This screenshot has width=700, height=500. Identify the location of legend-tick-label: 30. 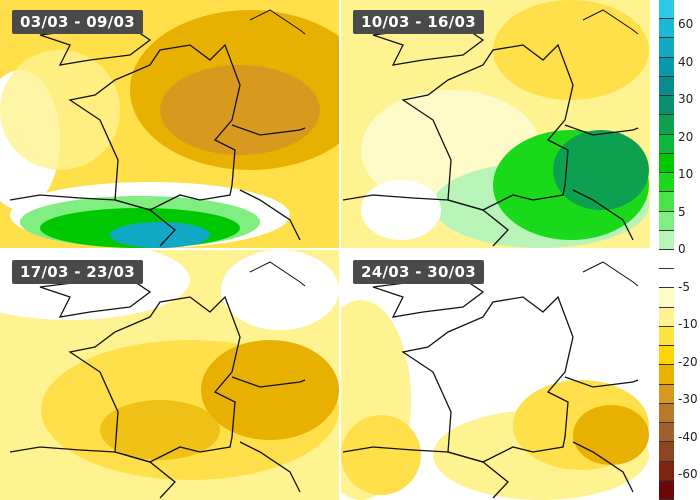
(686, 99).